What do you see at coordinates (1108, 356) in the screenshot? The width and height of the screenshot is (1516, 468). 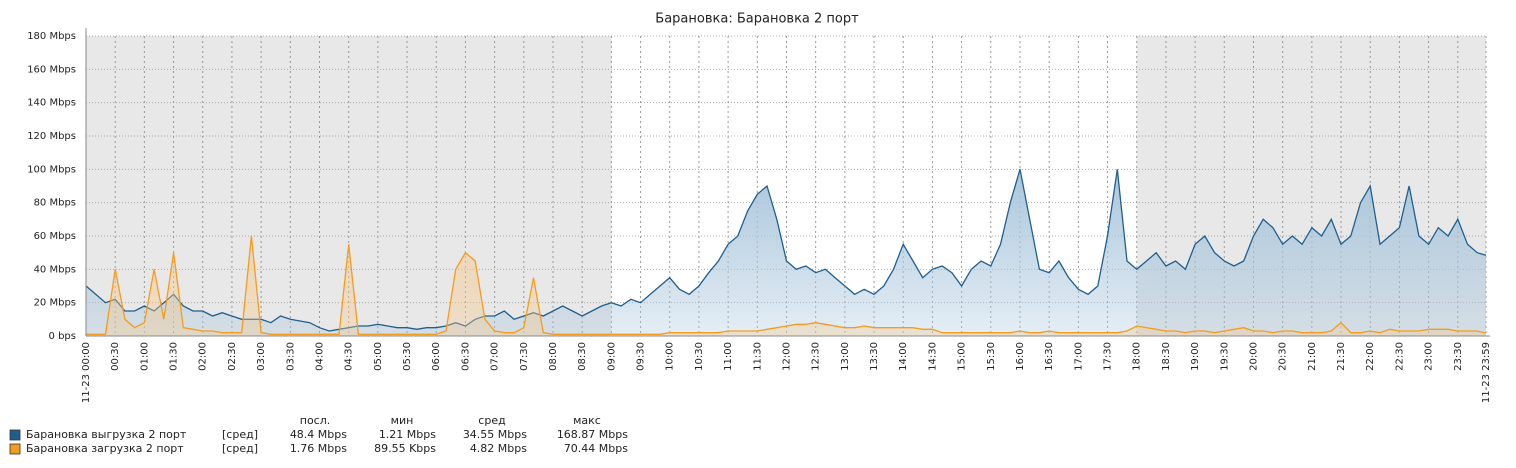 I see `x-tick-label: 17:30` at bounding box center [1108, 356].